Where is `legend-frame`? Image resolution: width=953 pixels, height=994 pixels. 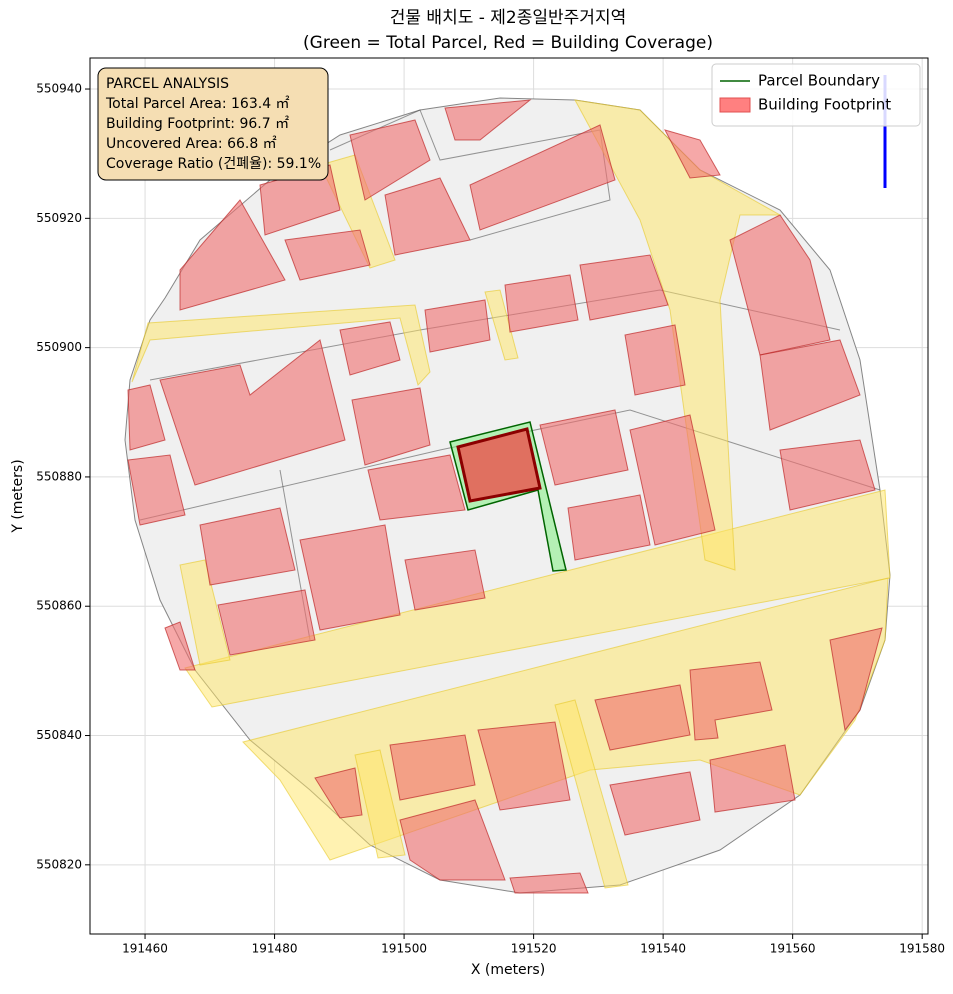 legend-frame is located at coordinates (816, 95).